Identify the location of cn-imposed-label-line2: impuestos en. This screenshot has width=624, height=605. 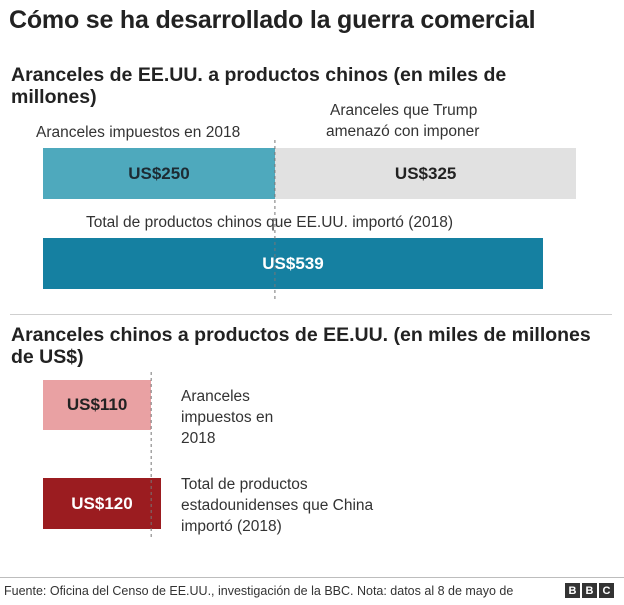
(227, 417).